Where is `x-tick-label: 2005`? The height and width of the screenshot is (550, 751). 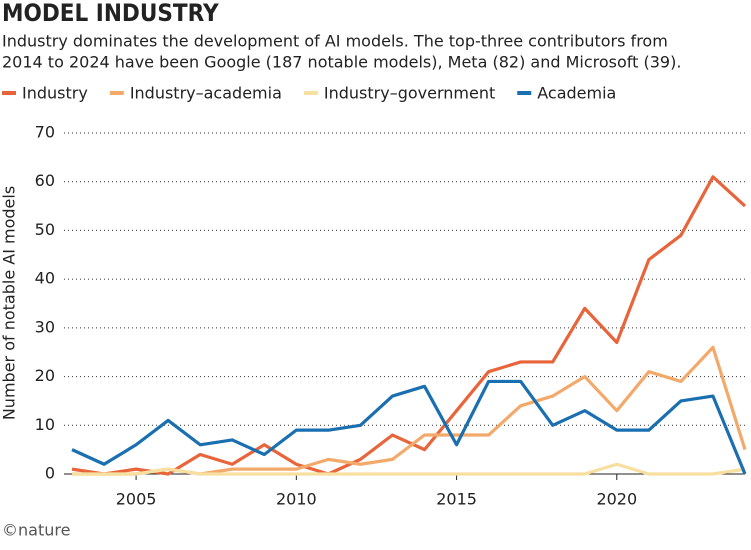
x-tick-label: 2005 is located at coordinates (136, 499).